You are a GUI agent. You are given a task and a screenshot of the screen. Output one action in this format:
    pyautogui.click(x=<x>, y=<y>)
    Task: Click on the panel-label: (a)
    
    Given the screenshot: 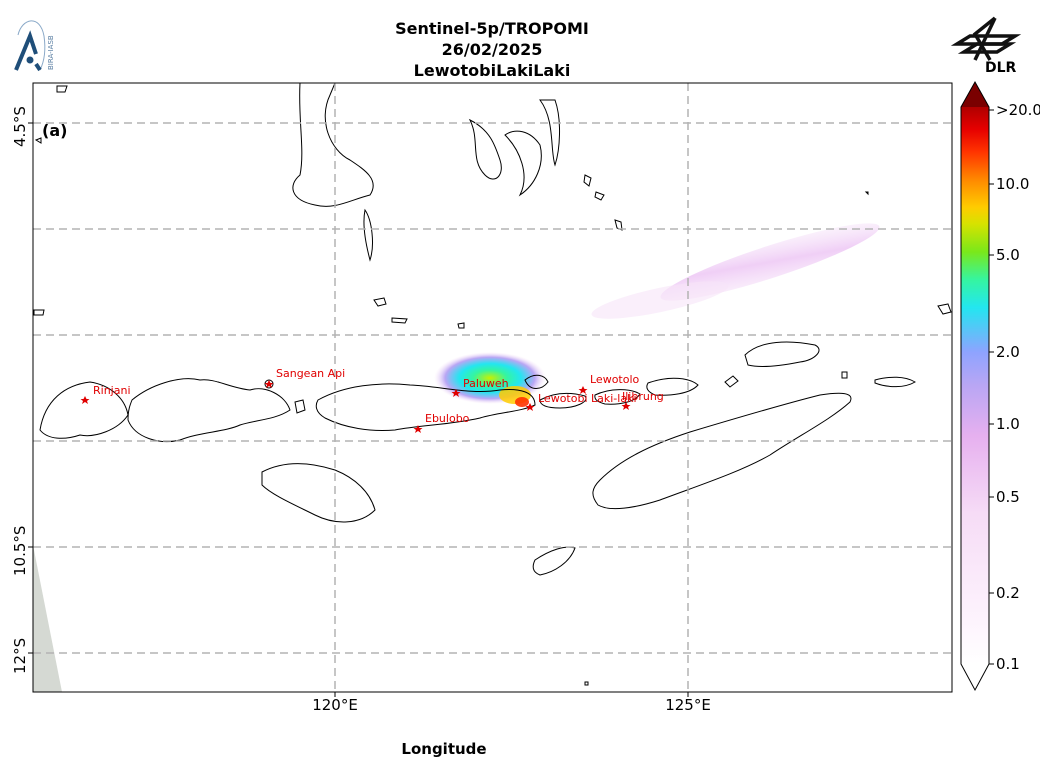 What is the action you would take?
    pyautogui.click(x=55, y=130)
    